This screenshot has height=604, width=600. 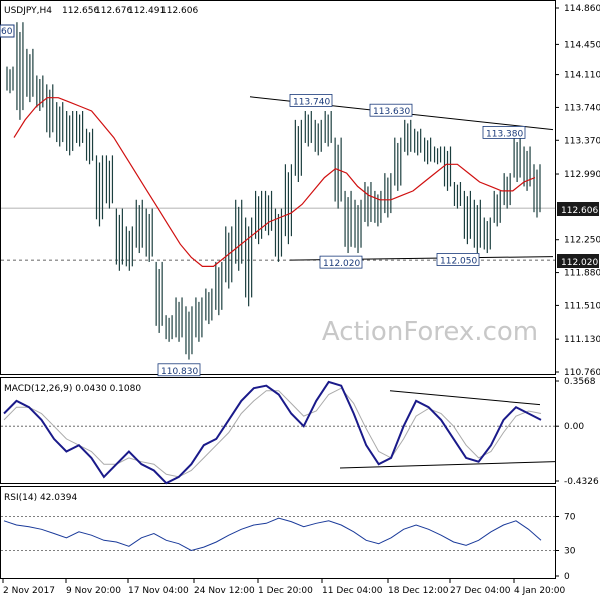 I want to click on rsi-panel-frame, so click(x=278, y=532).